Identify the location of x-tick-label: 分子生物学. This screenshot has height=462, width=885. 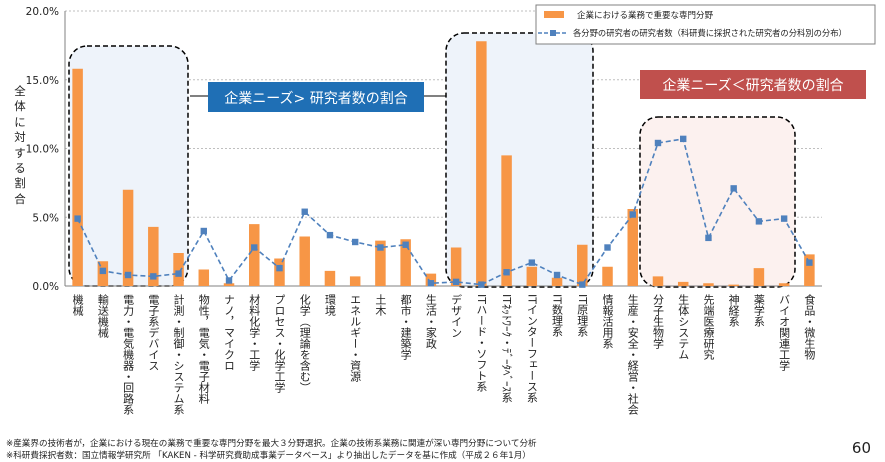
(657, 321).